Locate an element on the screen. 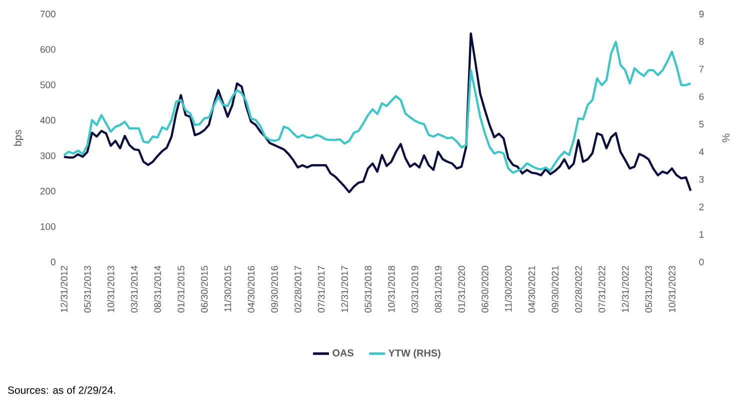  y-tick-label: 100 is located at coordinates (48, 226).